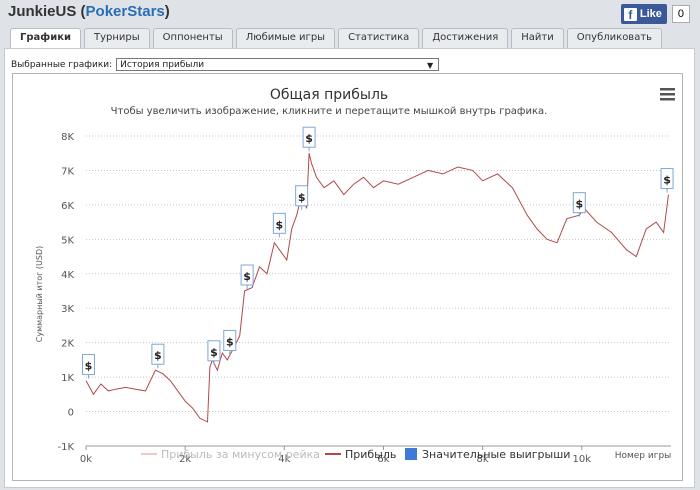 This screenshot has height=490, width=700. What do you see at coordinates (537, 38) in the screenshot?
I see `tab-search: Найти` at bounding box center [537, 38].